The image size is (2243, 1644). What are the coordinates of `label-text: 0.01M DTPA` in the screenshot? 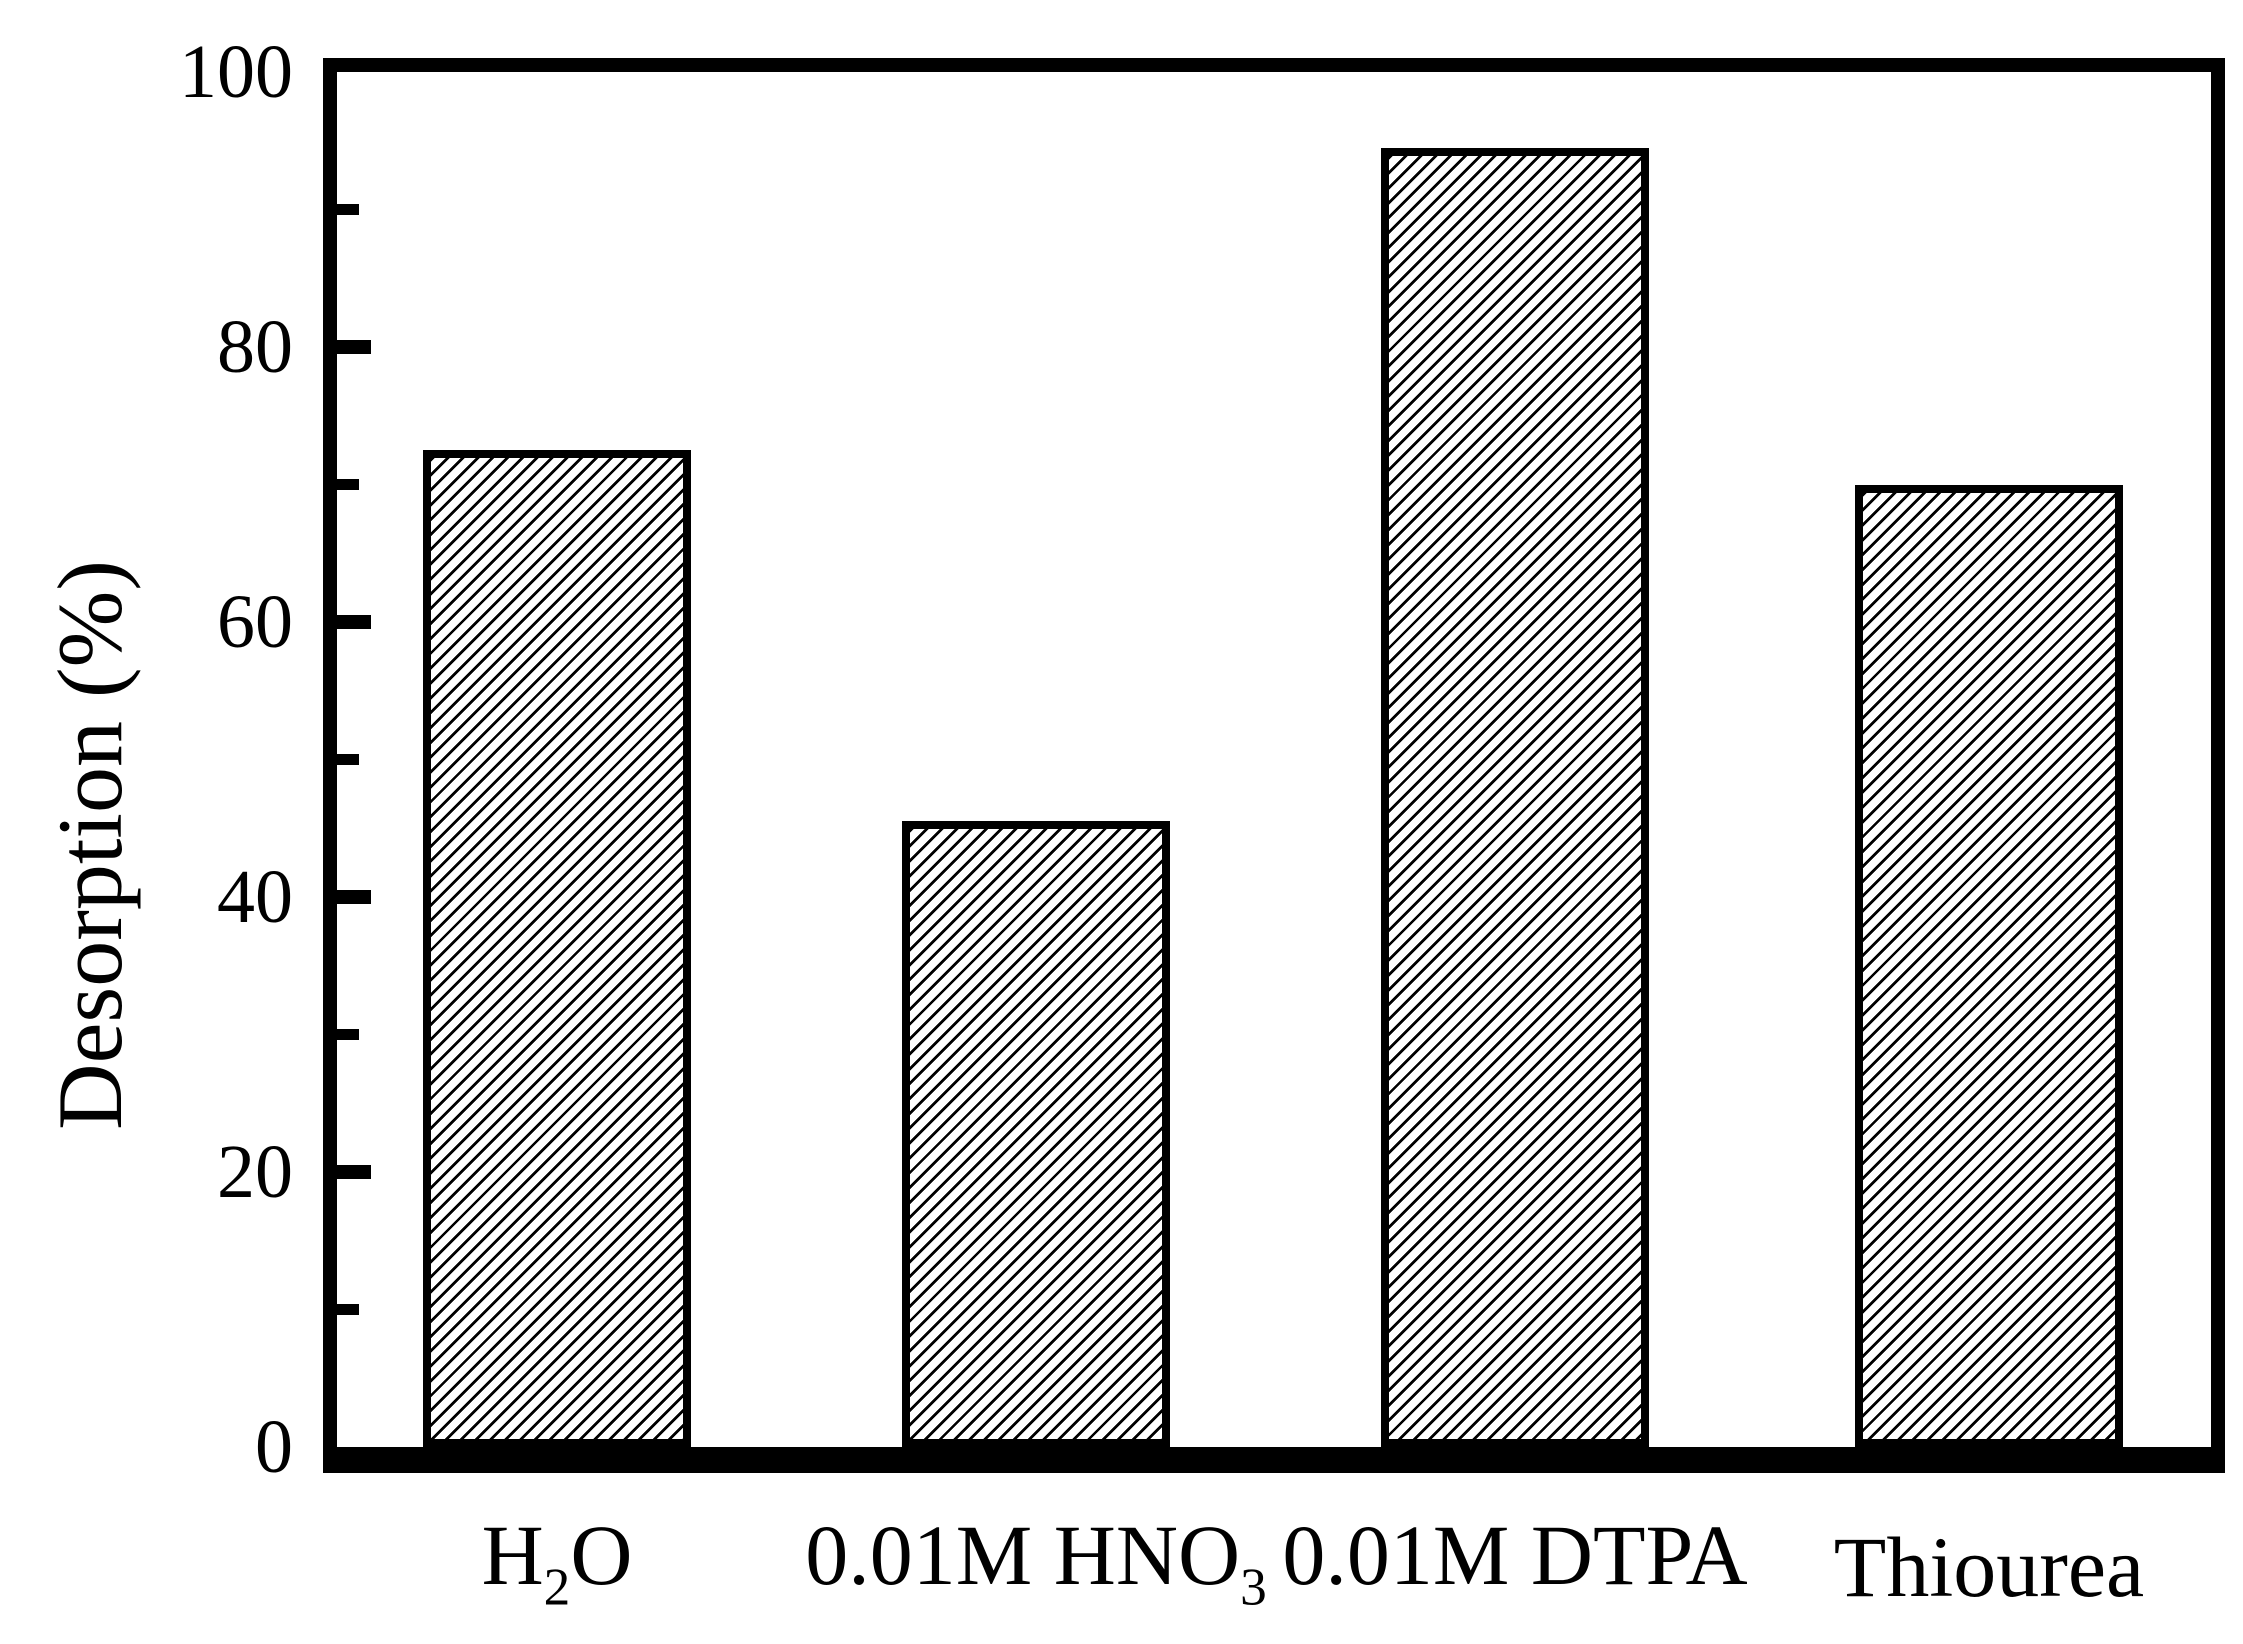 It's located at (1515, 1555).